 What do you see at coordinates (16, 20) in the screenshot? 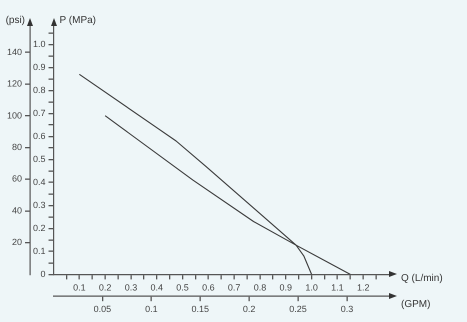
I see `y2-axis-title: (psi)` at bounding box center [16, 20].